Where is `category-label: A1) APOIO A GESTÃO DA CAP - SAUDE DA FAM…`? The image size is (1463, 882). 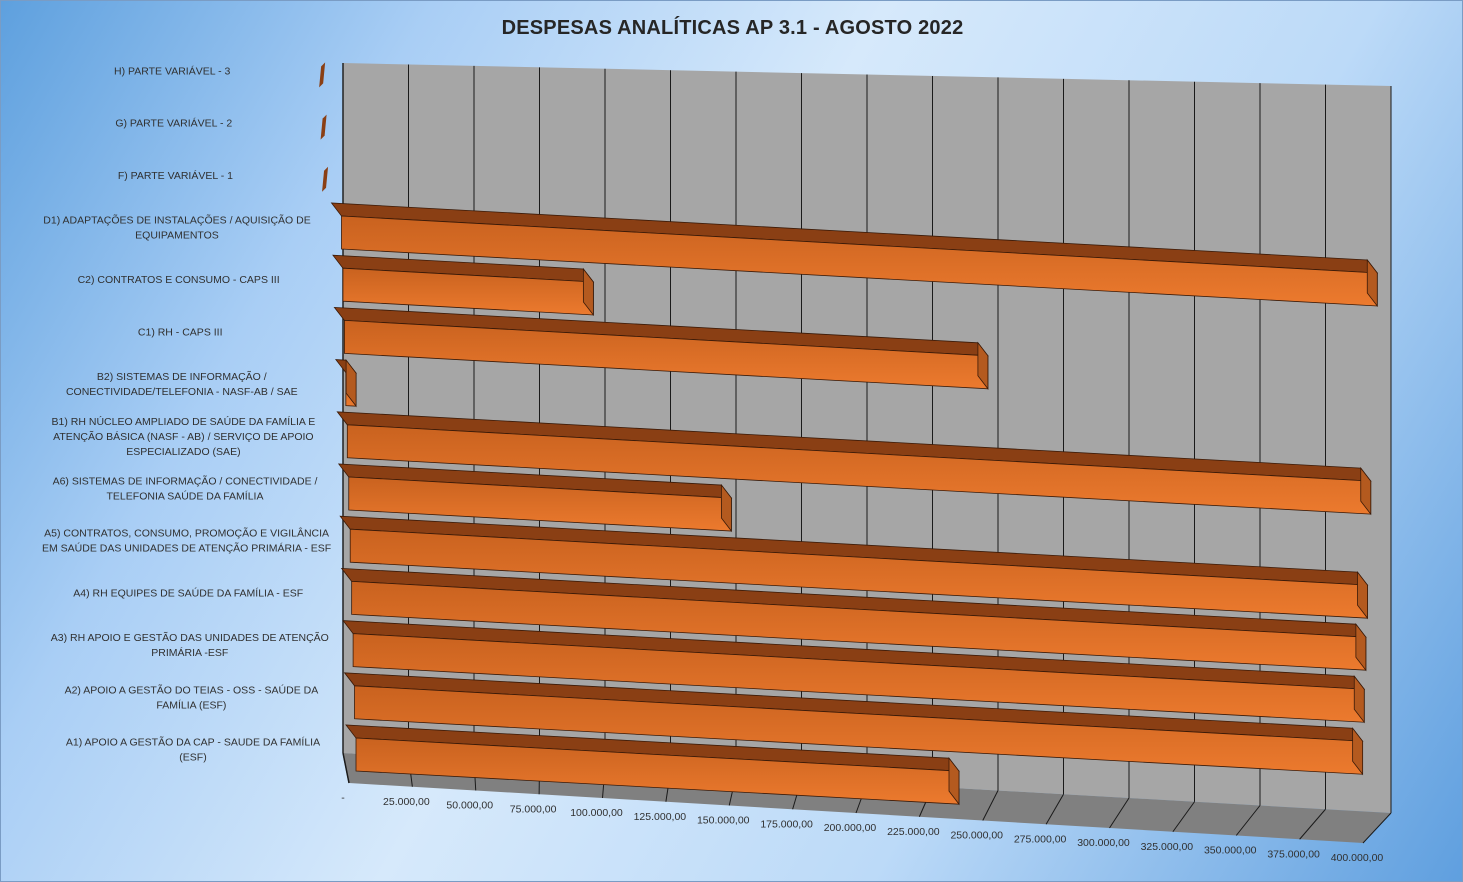
category-label: A1) APOIO A GESTÃO DA CAP - SAUDE DA FAM… is located at coordinates (193, 750).